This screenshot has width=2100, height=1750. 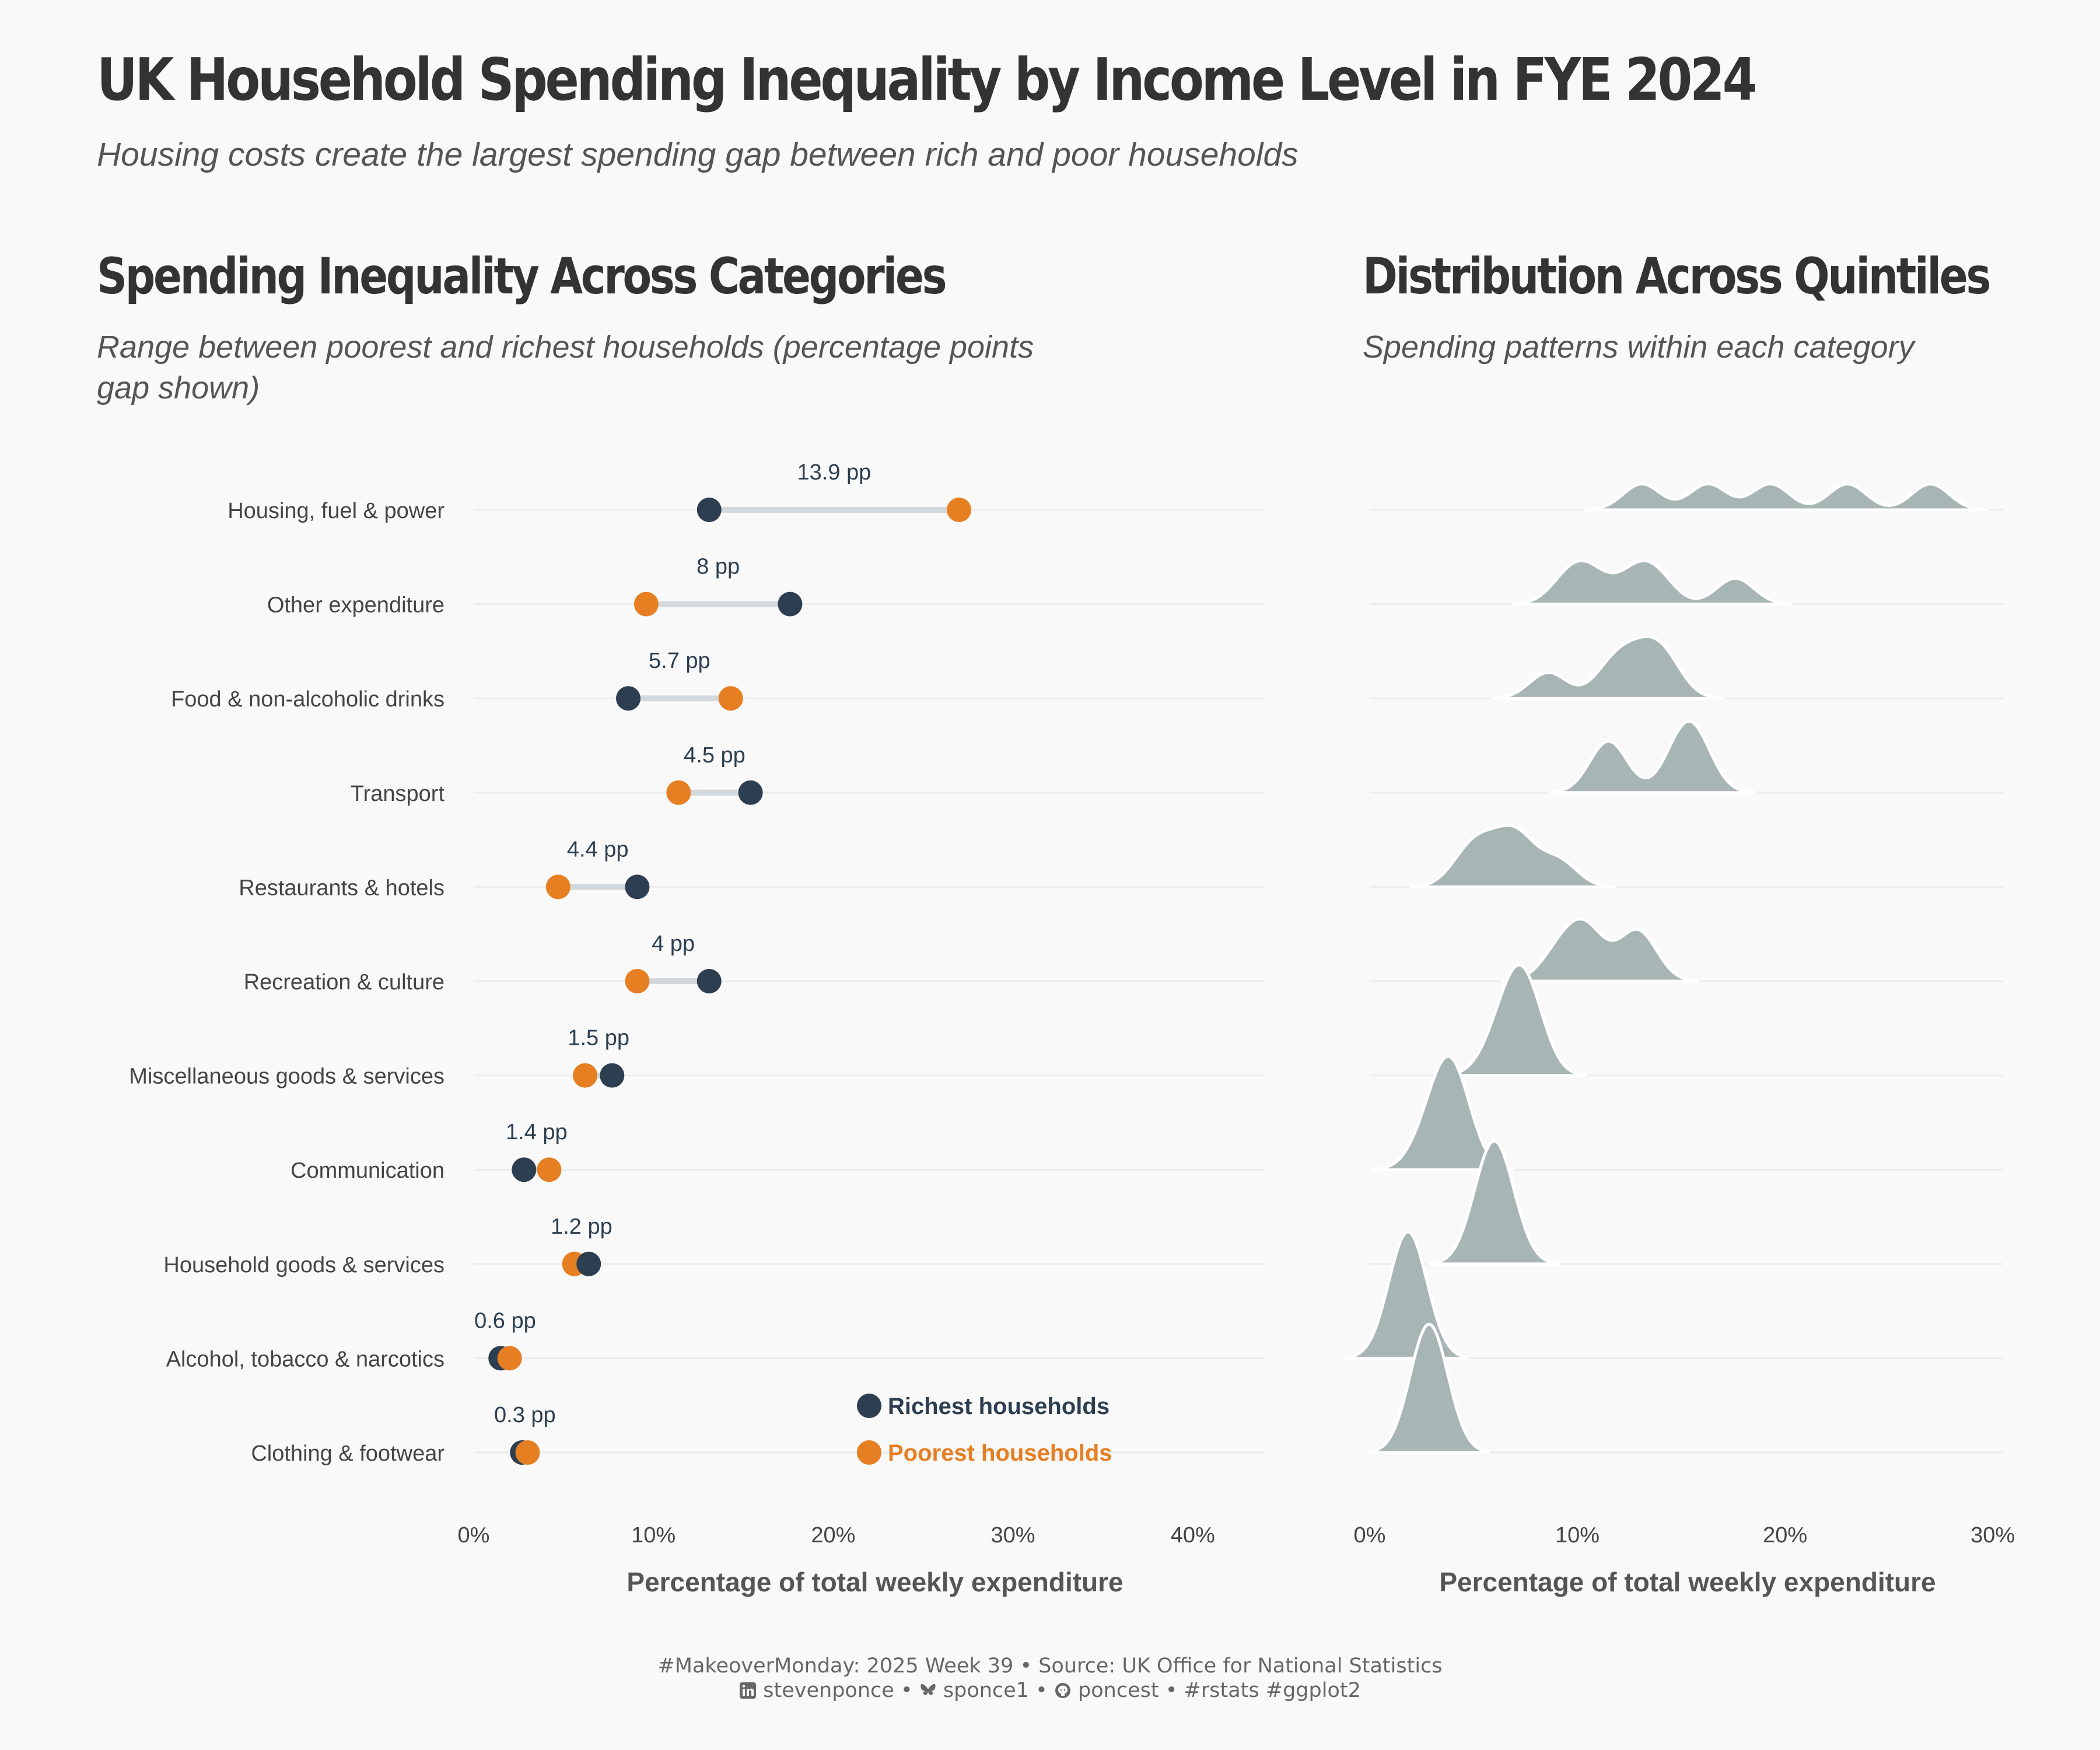 What do you see at coordinates (522, 276) in the screenshot?
I see `left-panel-title: Spending Inequality Across Categories` at bounding box center [522, 276].